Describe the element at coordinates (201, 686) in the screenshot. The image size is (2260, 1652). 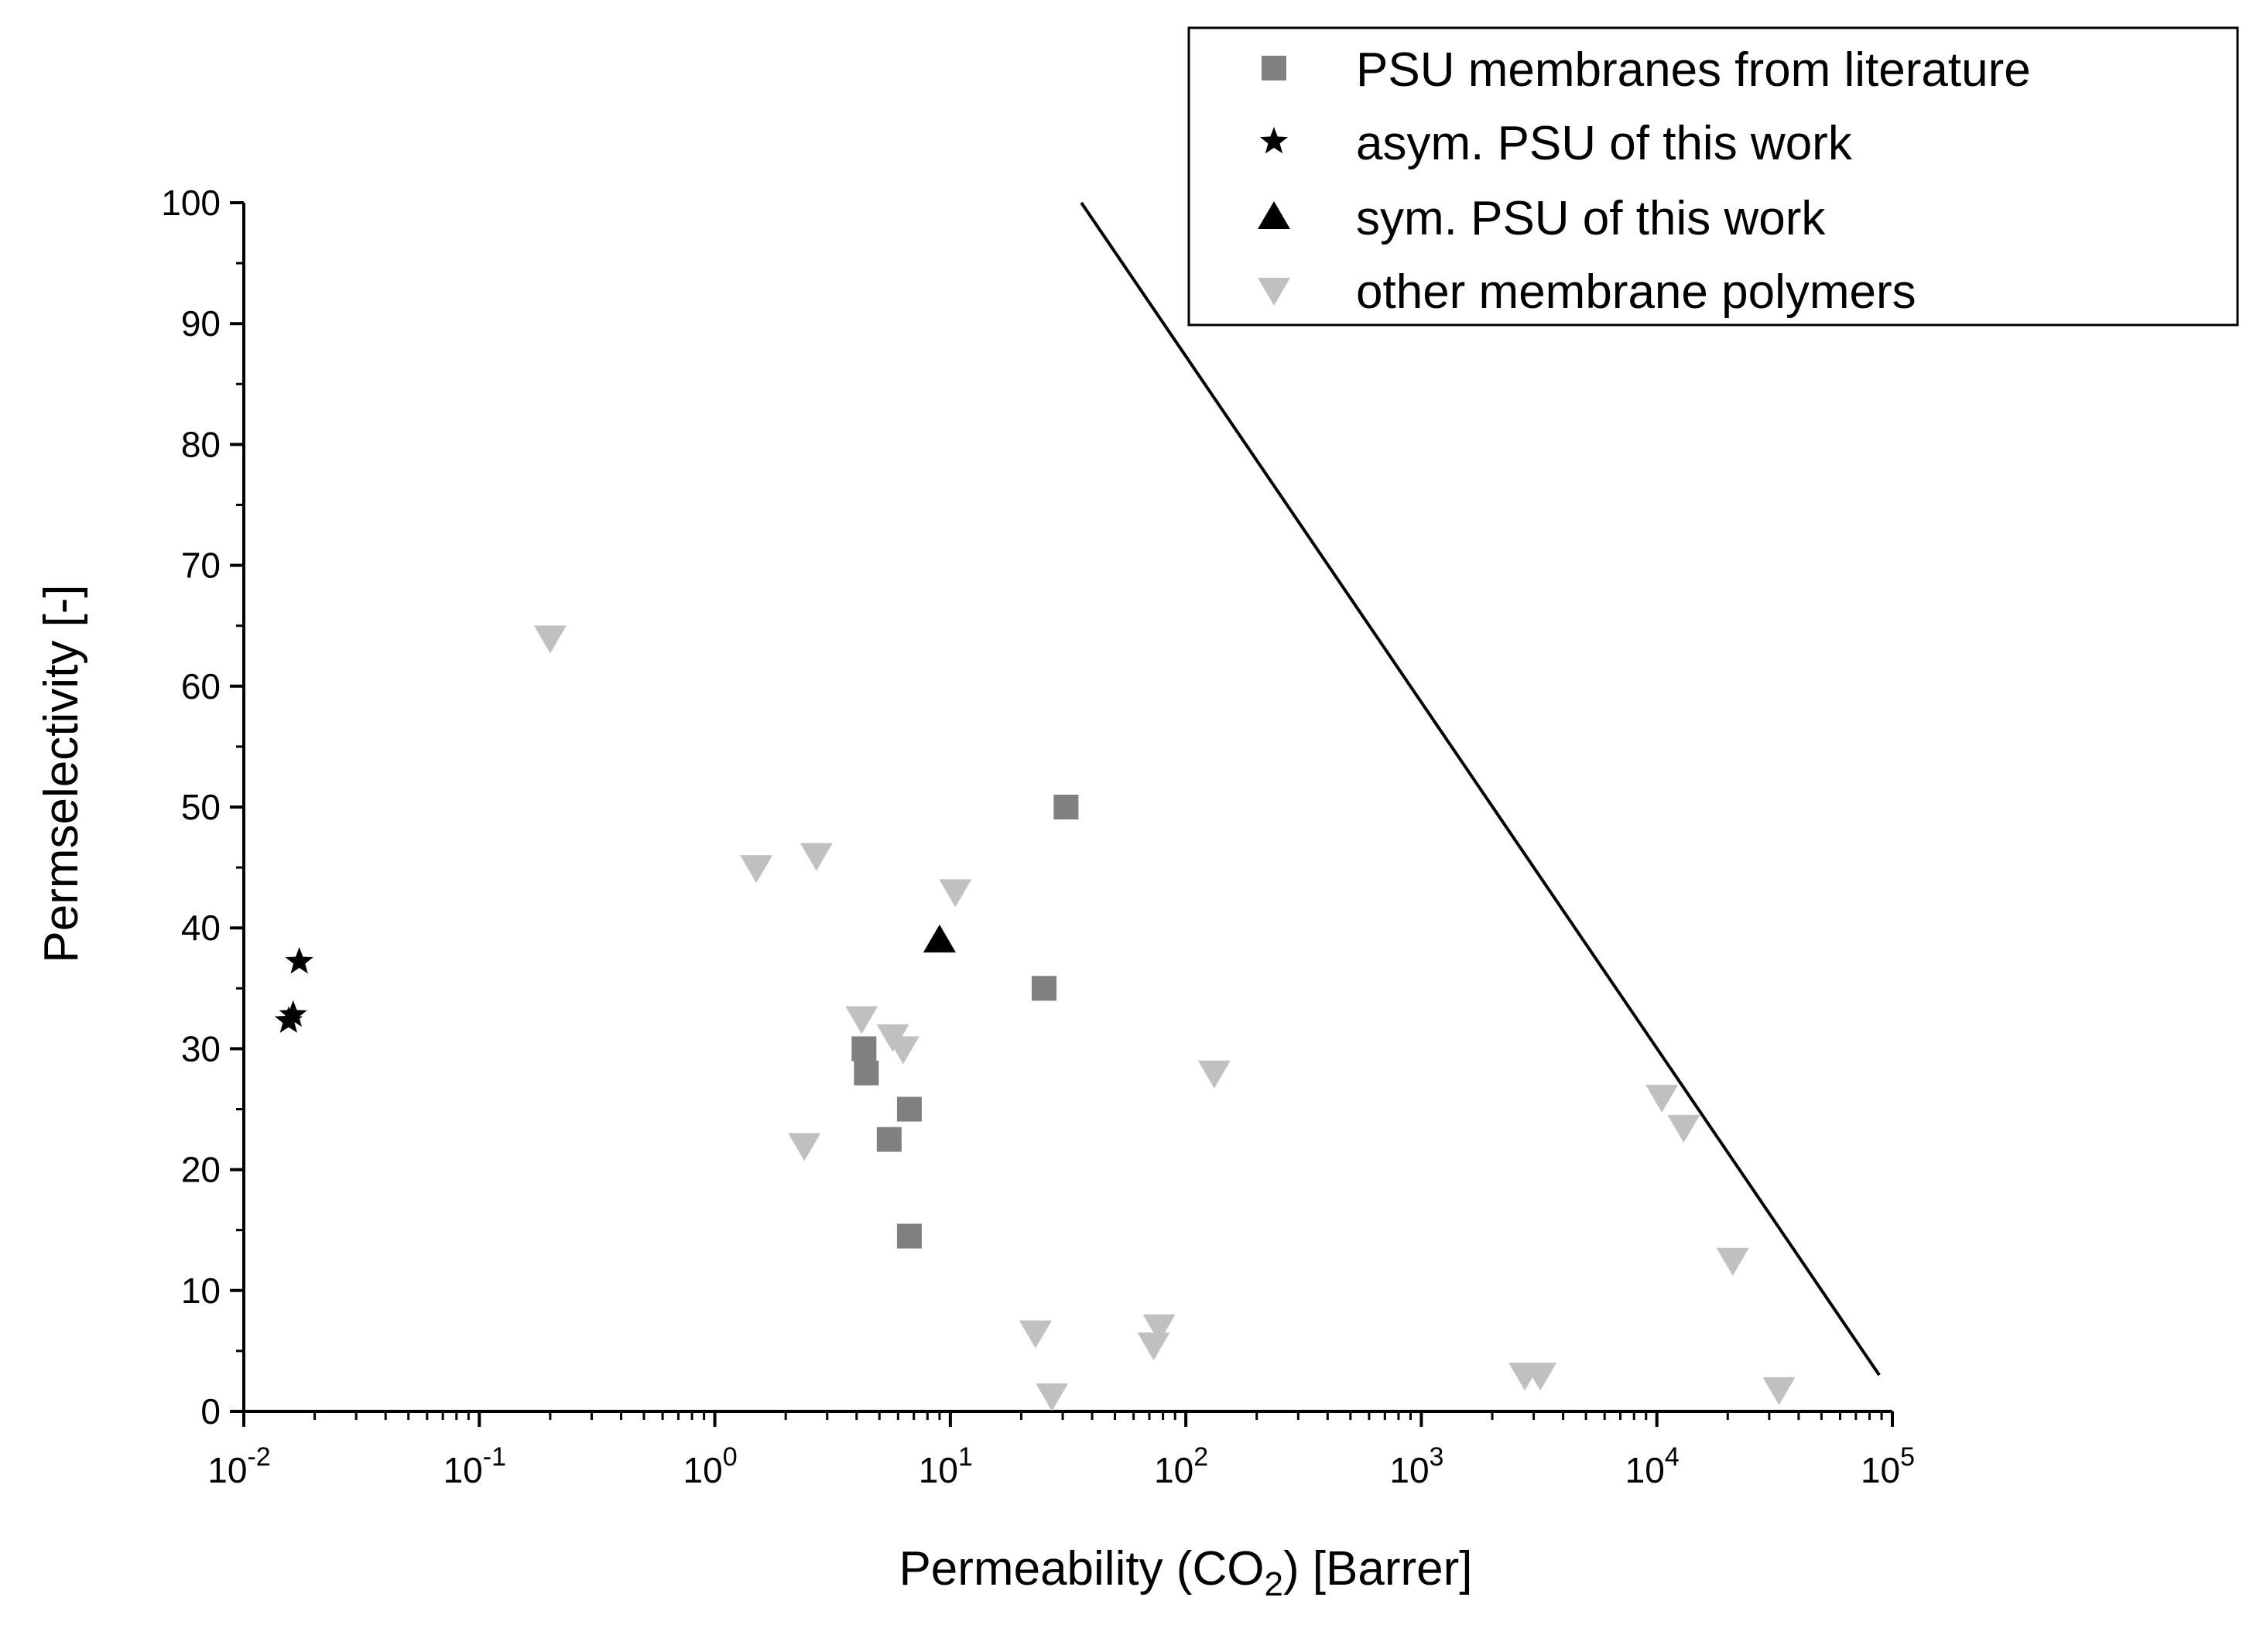
I see `y-tick-label: 60` at that location.